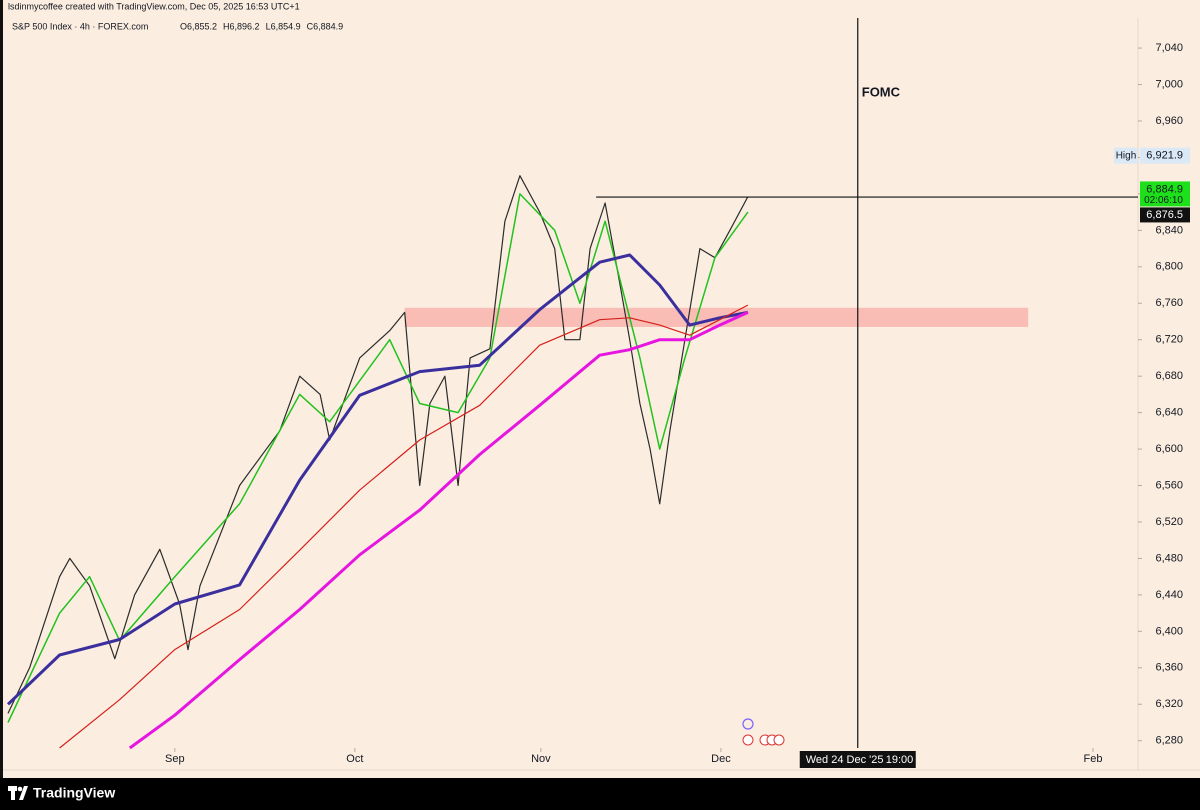  I want to click on y-tick-label: 6,520, so click(1169, 522).